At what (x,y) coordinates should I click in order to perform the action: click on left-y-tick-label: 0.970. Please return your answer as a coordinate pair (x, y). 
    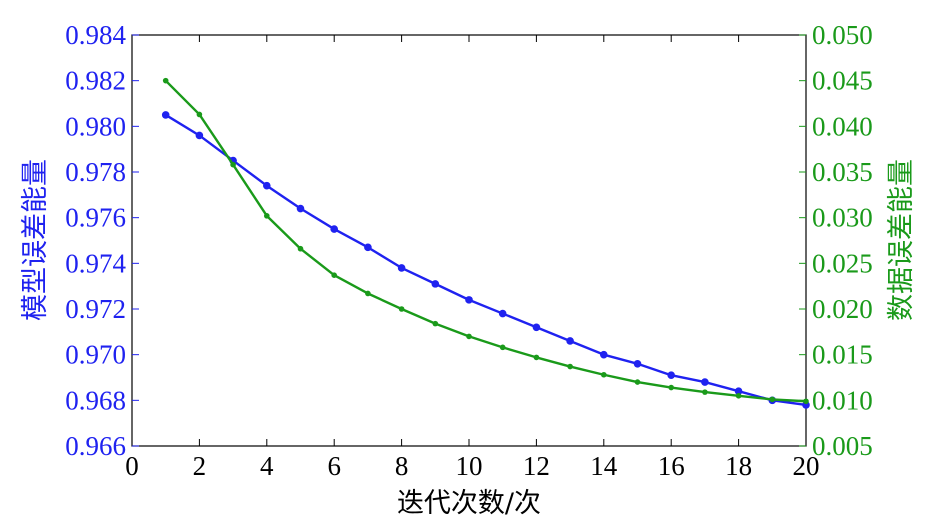
    Looking at the image, I should click on (95, 355).